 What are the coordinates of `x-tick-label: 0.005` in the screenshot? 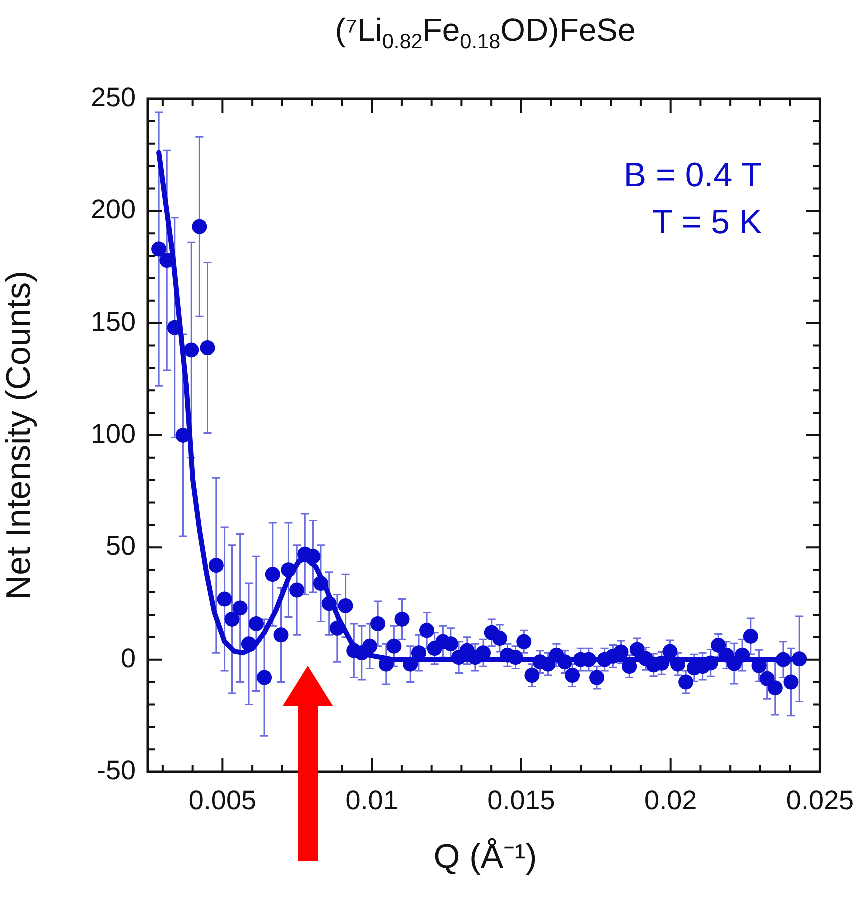 It's located at (222, 801).